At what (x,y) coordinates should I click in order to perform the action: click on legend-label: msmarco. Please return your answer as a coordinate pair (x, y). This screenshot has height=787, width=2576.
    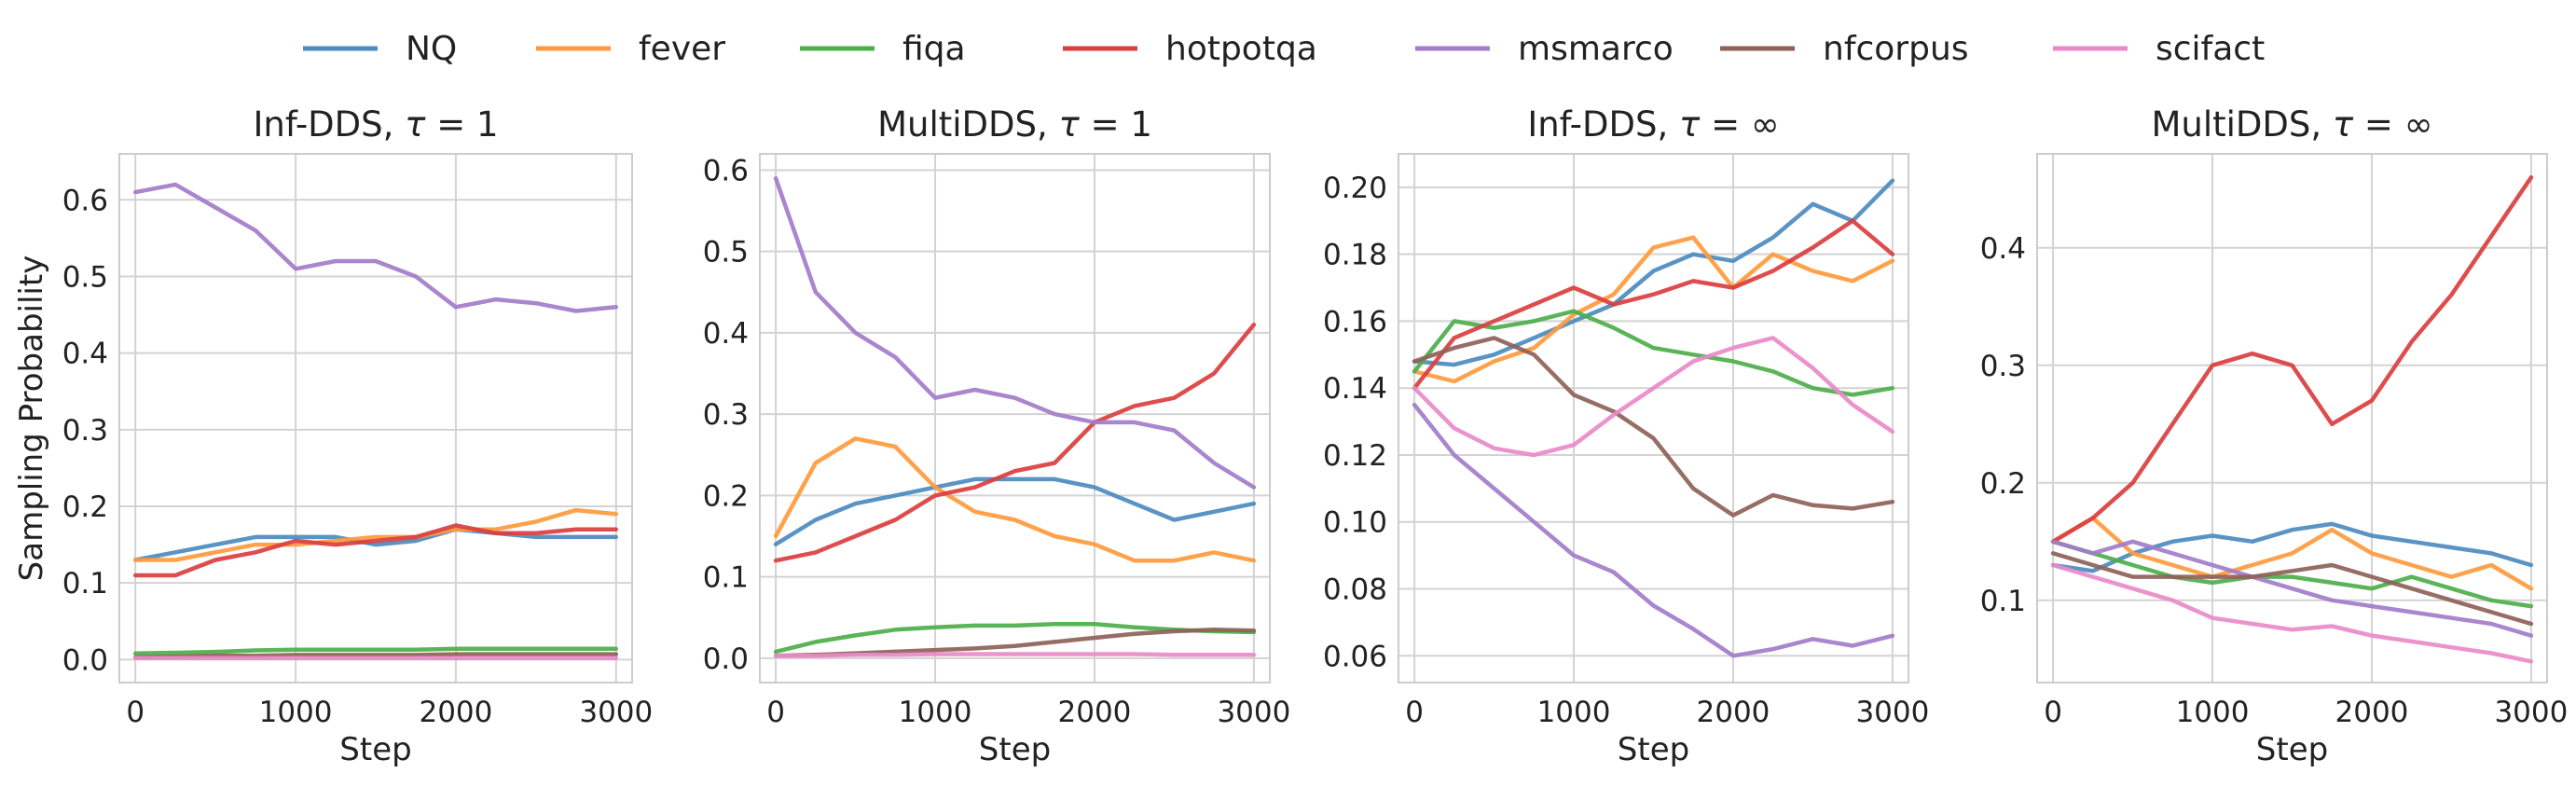
    Looking at the image, I should click on (1596, 49).